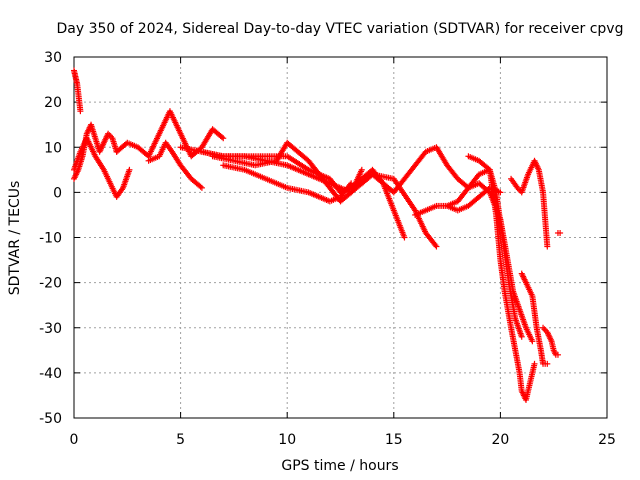 The height and width of the screenshot is (480, 640). Describe the element at coordinates (339, 466) in the screenshot. I see `x-axis-label: GPS time / hours` at that location.